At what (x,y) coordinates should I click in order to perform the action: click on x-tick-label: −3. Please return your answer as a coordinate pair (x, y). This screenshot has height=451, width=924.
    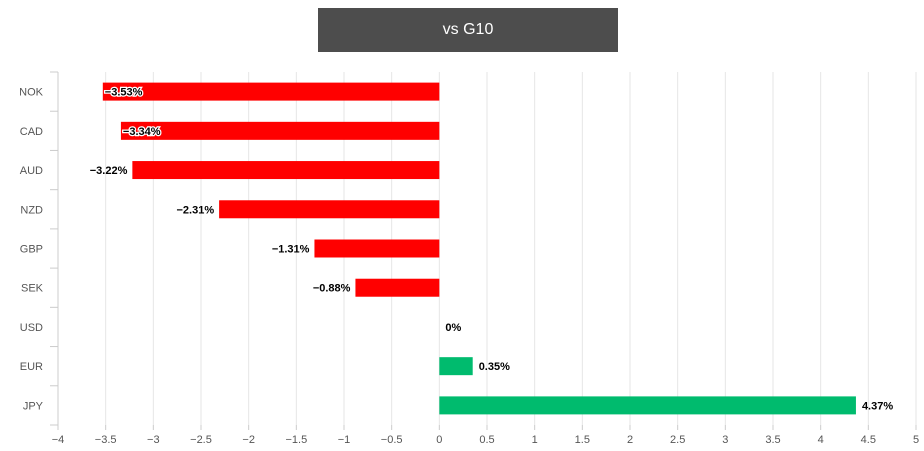
    Looking at the image, I should click on (153, 440).